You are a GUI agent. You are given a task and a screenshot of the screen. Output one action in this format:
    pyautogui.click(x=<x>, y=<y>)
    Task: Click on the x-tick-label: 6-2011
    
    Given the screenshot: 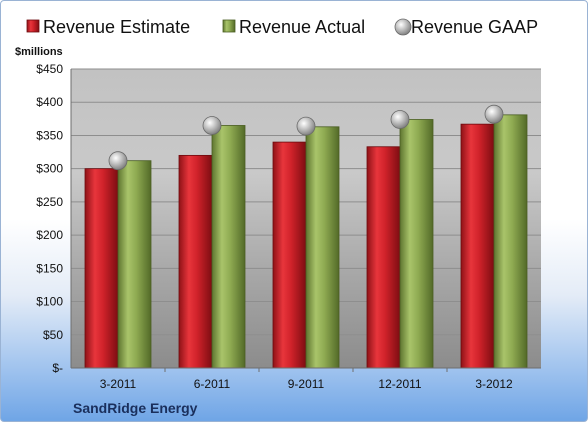 What is the action you would take?
    pyautogui.click(x=212, y=384)
    